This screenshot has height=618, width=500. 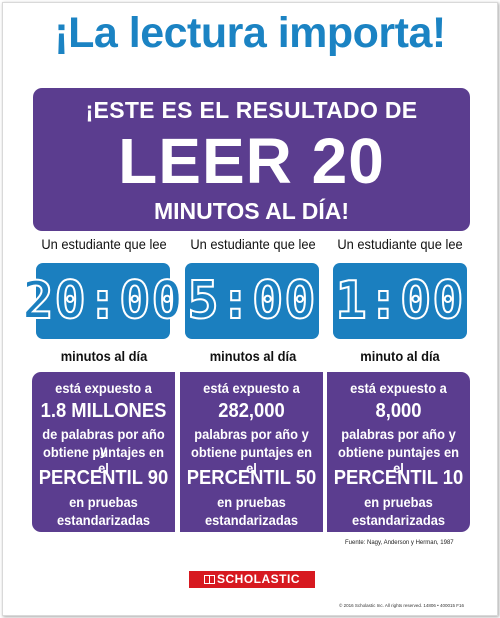 What do you see at coordinates (400, 244) in the screenshot?
I see `column-3-lead: Un estudiante que lee` at bounding box center [400, 244].